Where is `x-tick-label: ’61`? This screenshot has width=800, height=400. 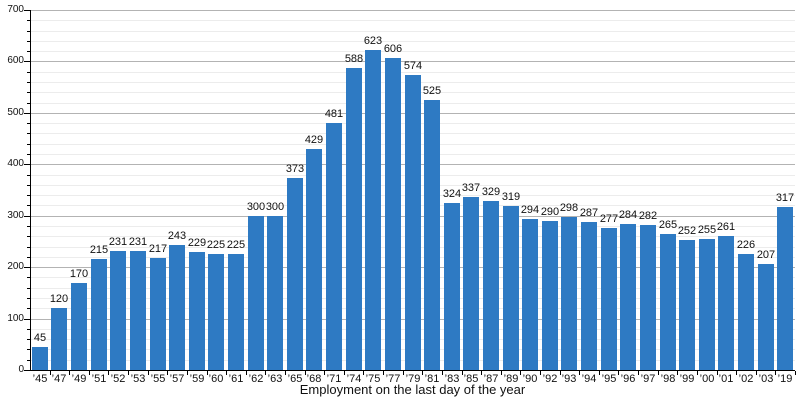
x-tick-label: ’61 is located at coordinates (236, 379).